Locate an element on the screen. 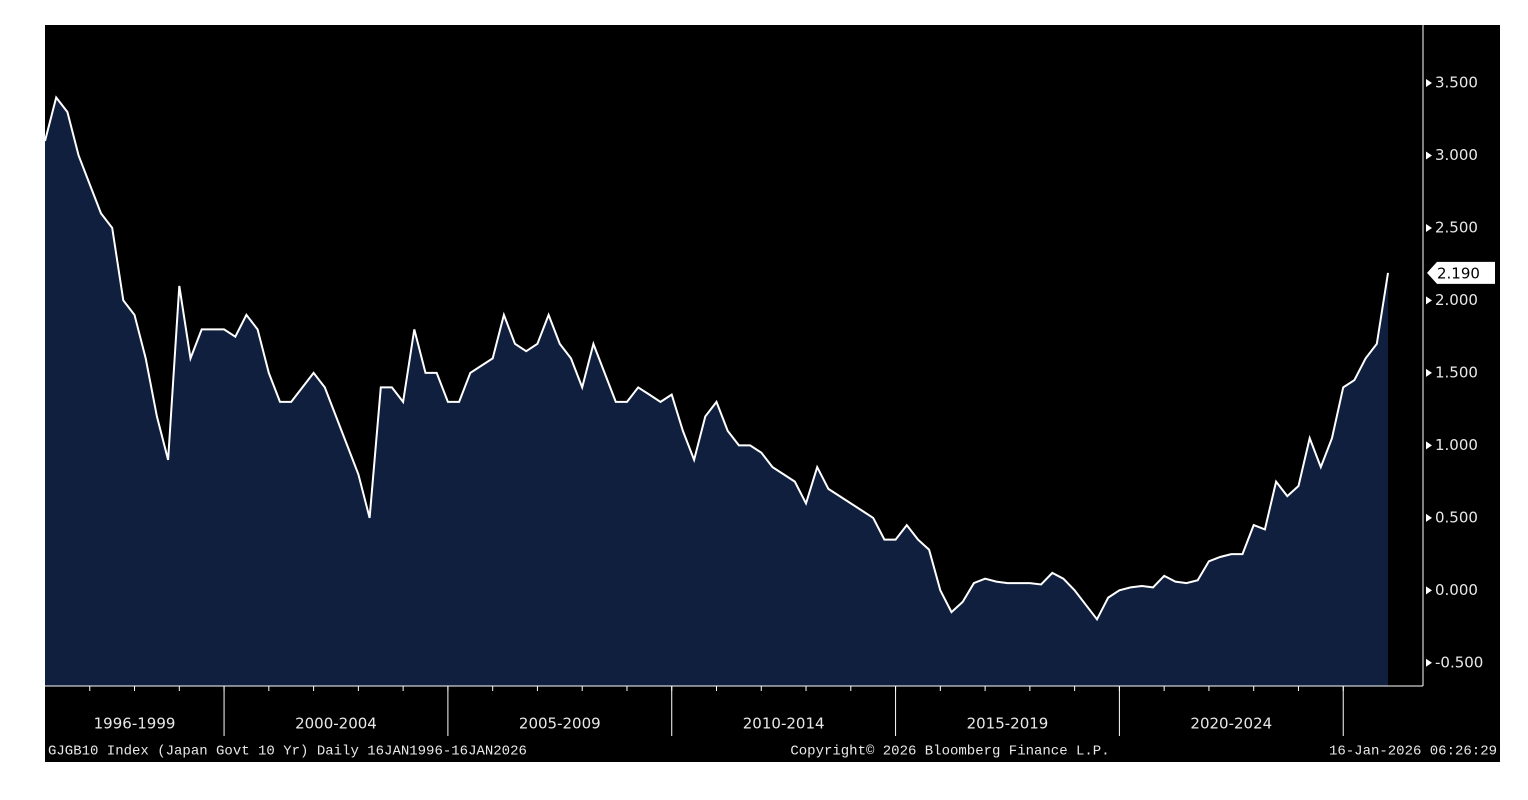 This screenshot has width=1528, height=800. y-tick-label: -0.500 is located at coordinates (1459, 662).